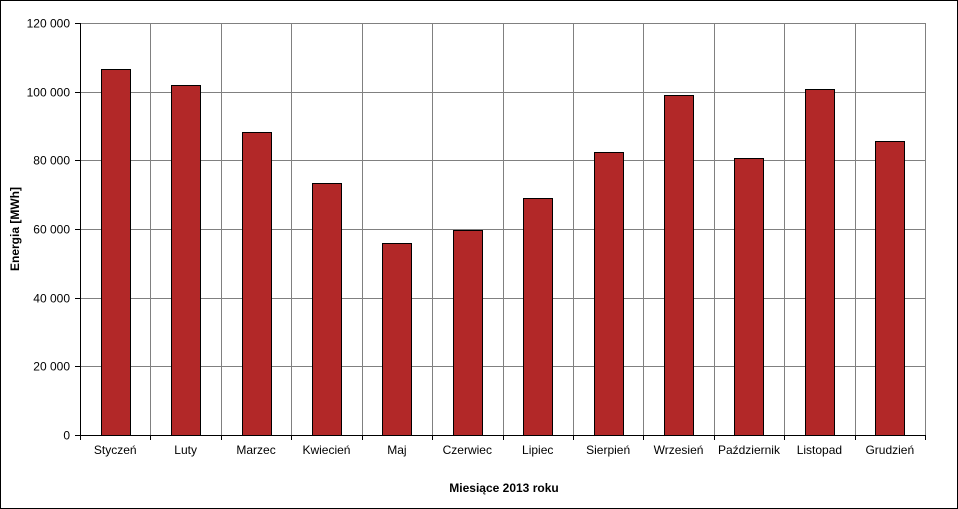 This screenshot has width=958, height=509. I want to click on x-tick-label: Grudzień, so click(889, 450).